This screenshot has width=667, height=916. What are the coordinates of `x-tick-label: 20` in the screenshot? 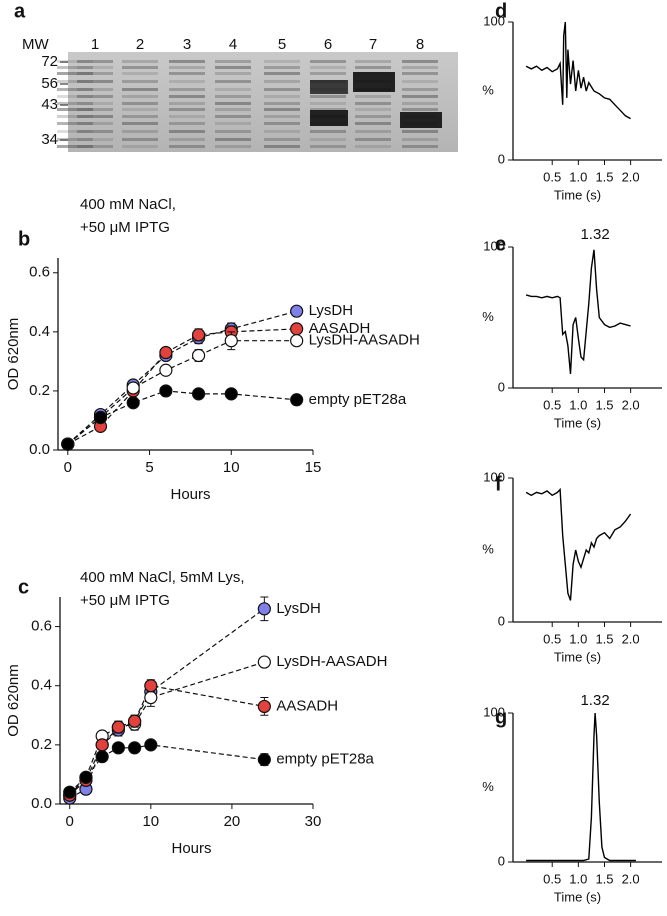 It's located at (232, 821).